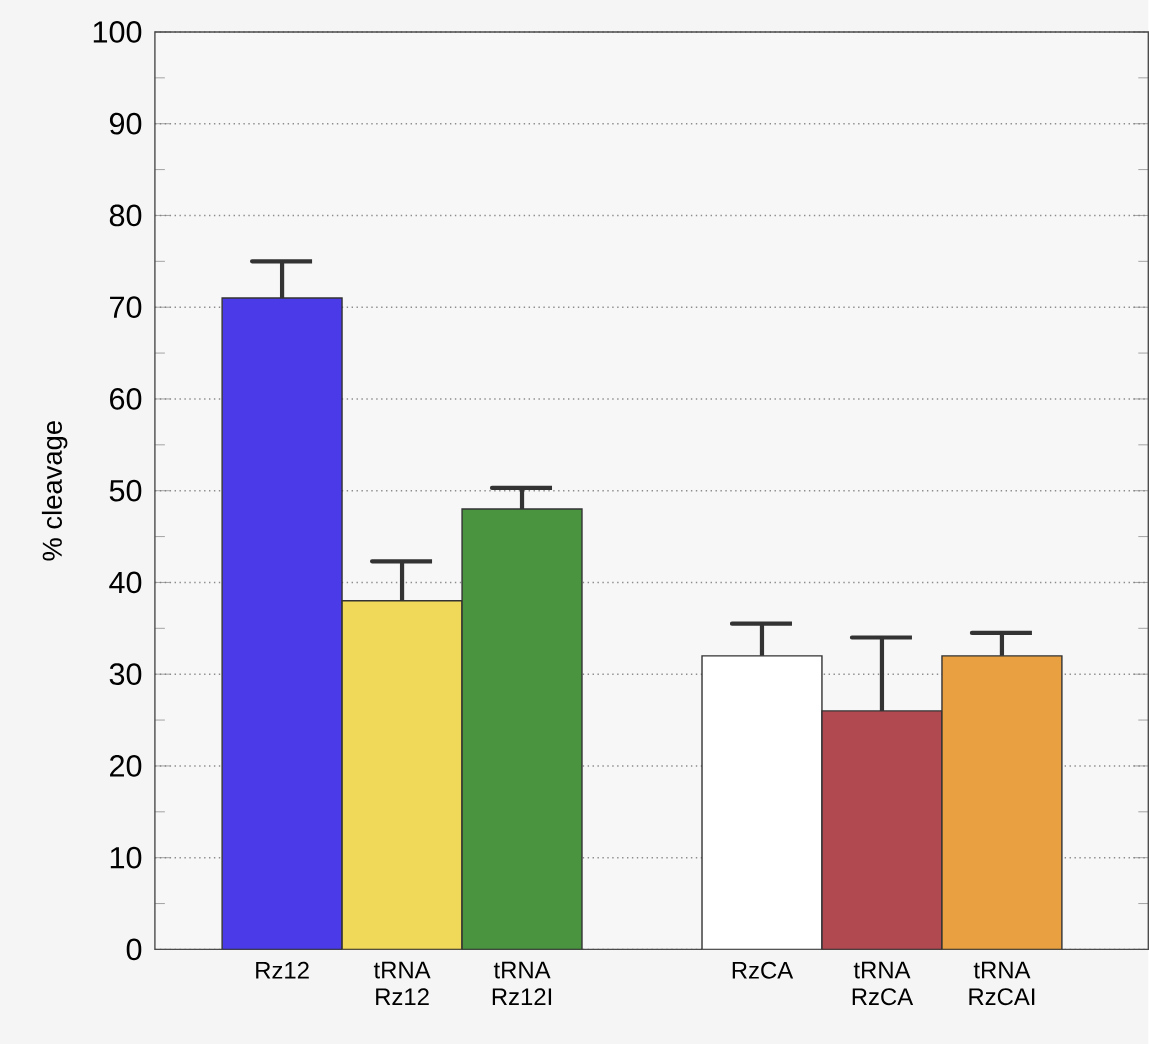 The image size is (1149, 1044). What do you see at coordinates (1002, 983) in the screenshot?
I see `x-tick-label: tRNA RzCAI` at bounding box center [1002, 983].